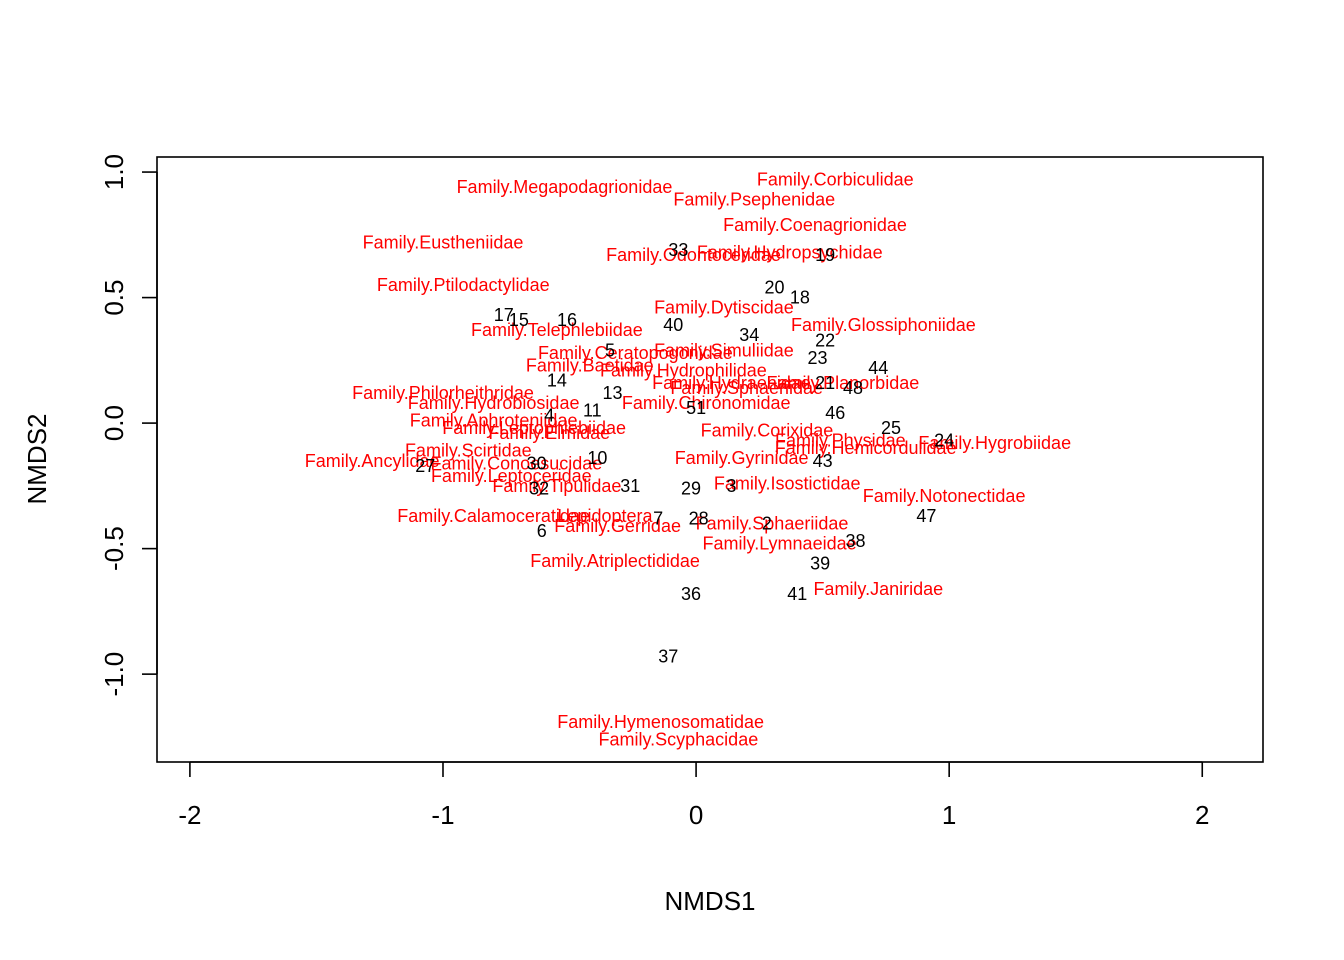  Describe the element at coordinates (549, 433) in the screenshot. I see `species-label: Family.Elmidae` at that location.